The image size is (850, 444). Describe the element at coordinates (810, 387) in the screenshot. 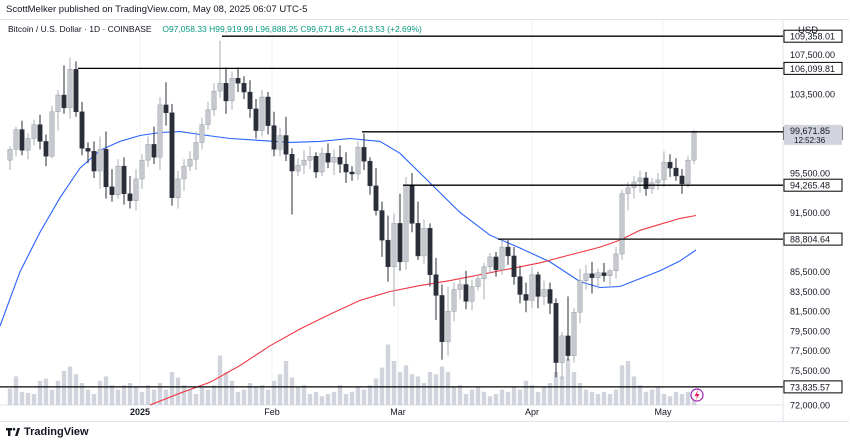

I see `price-tick-label: 73,835.57` at that location.